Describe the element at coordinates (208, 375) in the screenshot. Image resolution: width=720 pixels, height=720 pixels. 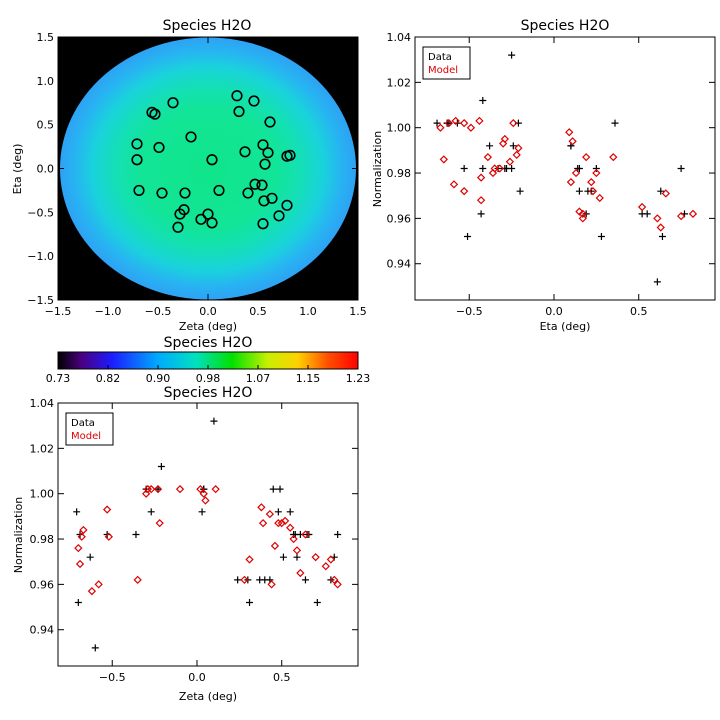
I see `colorbar-ticks: 0.73 0.82 0.90 0.98 1.07 1.15 1.23` at that location.